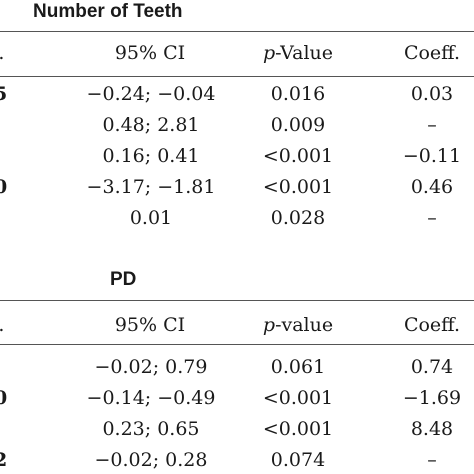 This screenshot has height=474, width=474. I want to click on table1-title: Number of Teeth, so click(108, 11).